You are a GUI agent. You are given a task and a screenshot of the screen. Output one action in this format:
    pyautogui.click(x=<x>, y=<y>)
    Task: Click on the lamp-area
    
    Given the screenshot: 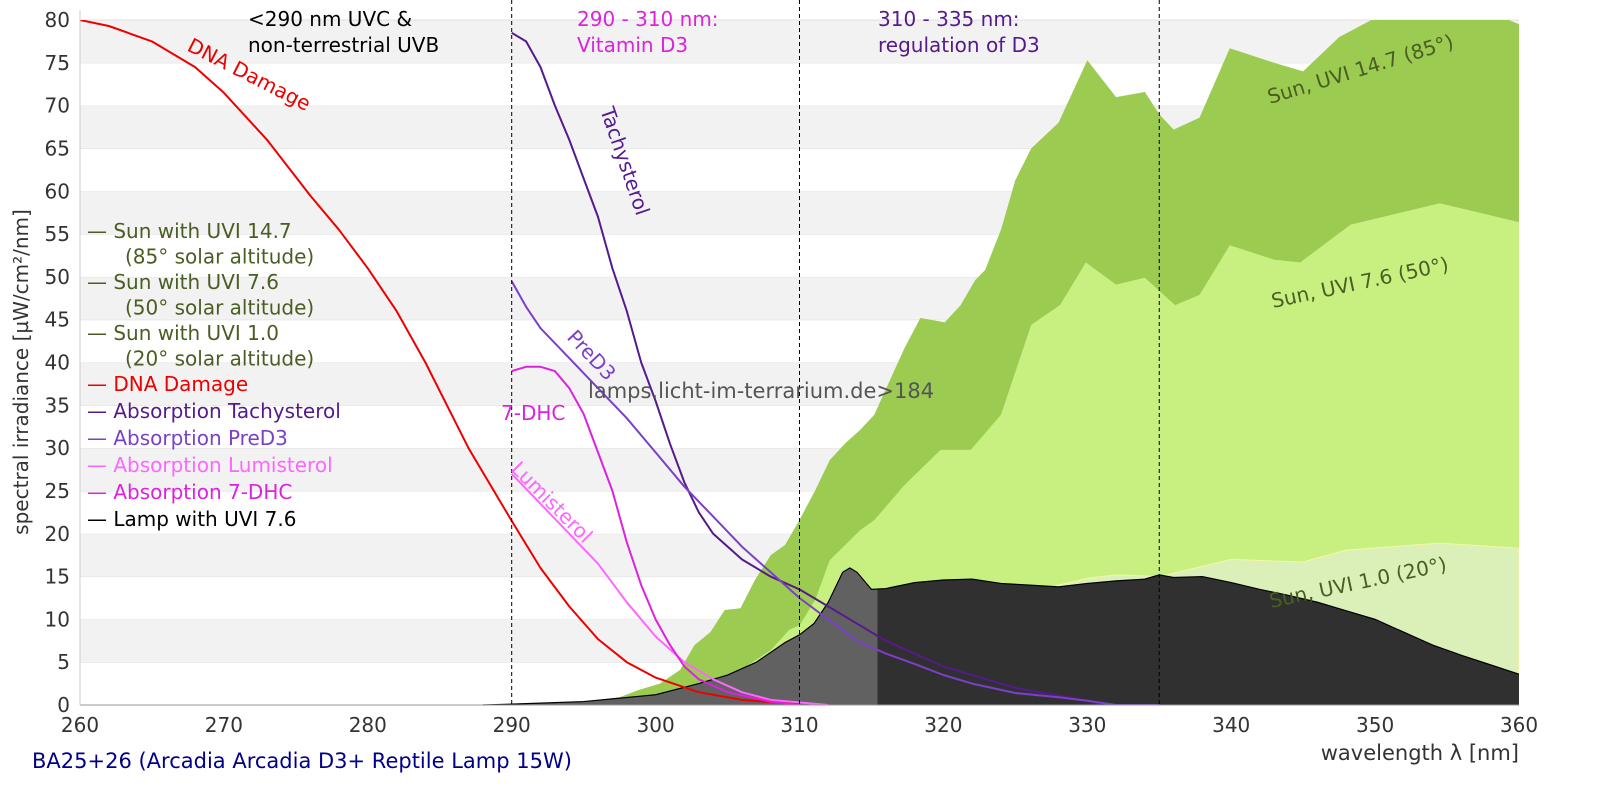 What is the action you would take?
    pyautogui.click(x=1198, y=639)
    